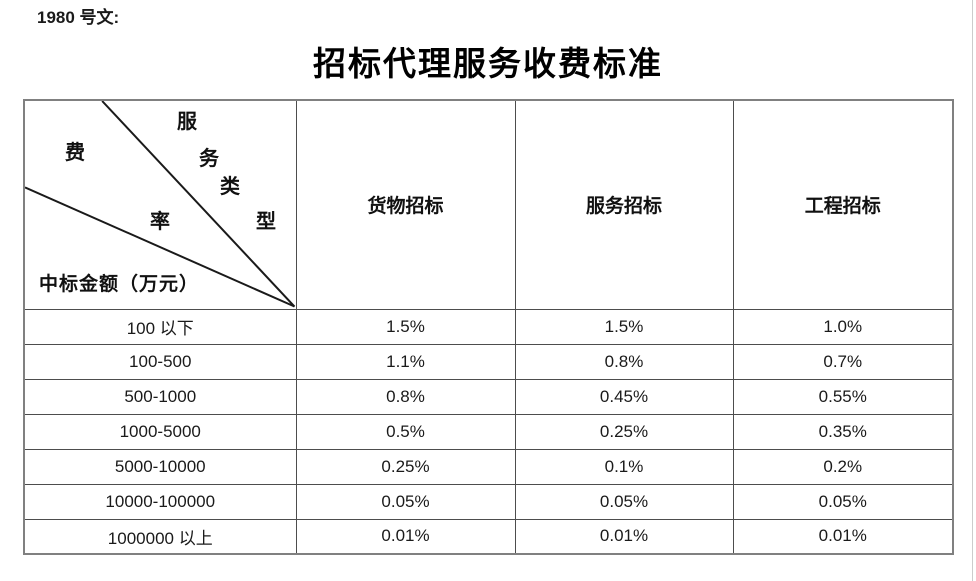 This screenshot has height=581, width=976. I want to click on row-label: 1000000 以上, so click(160, 536).